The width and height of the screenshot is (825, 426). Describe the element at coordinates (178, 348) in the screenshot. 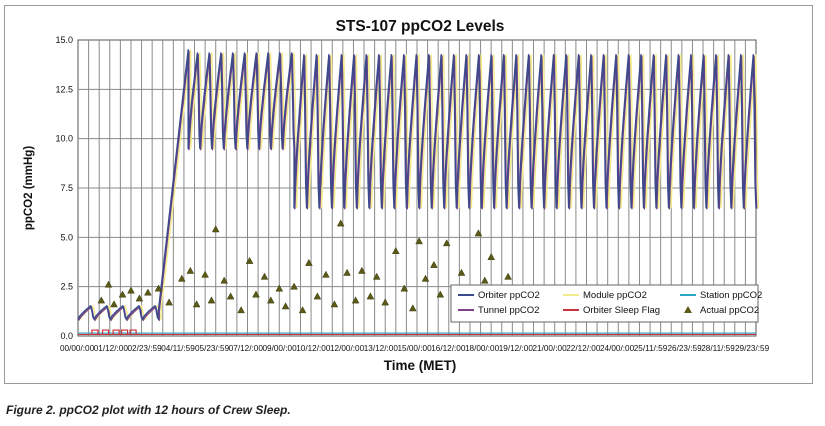

I see `x-tick-label: 04/11/:59` at that location.